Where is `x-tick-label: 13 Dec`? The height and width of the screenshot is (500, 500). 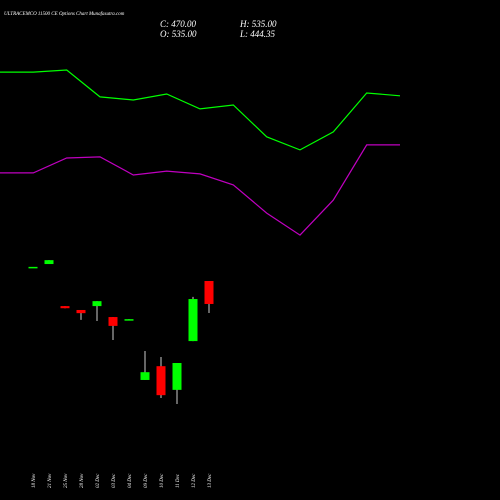 x-tick-label: 13 Dec is located at coordinates (210, 480).